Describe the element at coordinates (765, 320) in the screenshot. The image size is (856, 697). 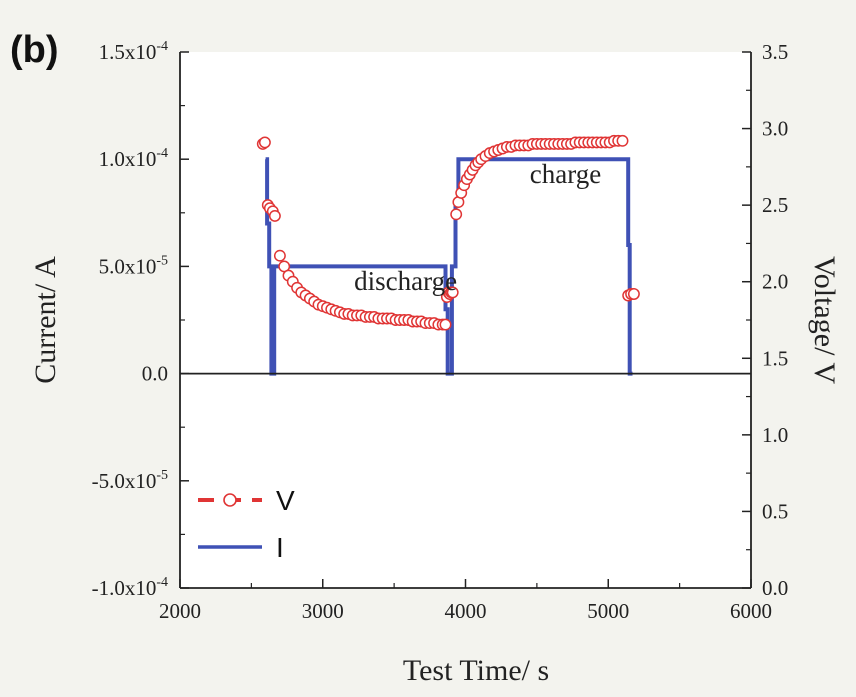
I see `y-right-tick-group: 0.0 0.5 1.0 1.5 2.0 2.5 3.0 3.5` at that location.